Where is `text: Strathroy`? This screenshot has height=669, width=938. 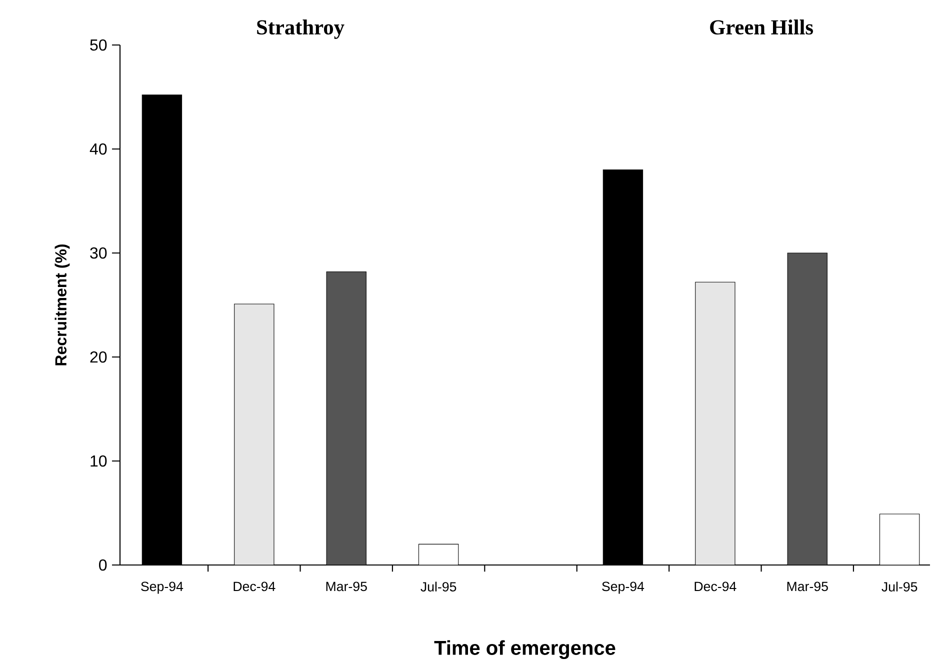 text: Strathroy is located at coordinates (300, 29).